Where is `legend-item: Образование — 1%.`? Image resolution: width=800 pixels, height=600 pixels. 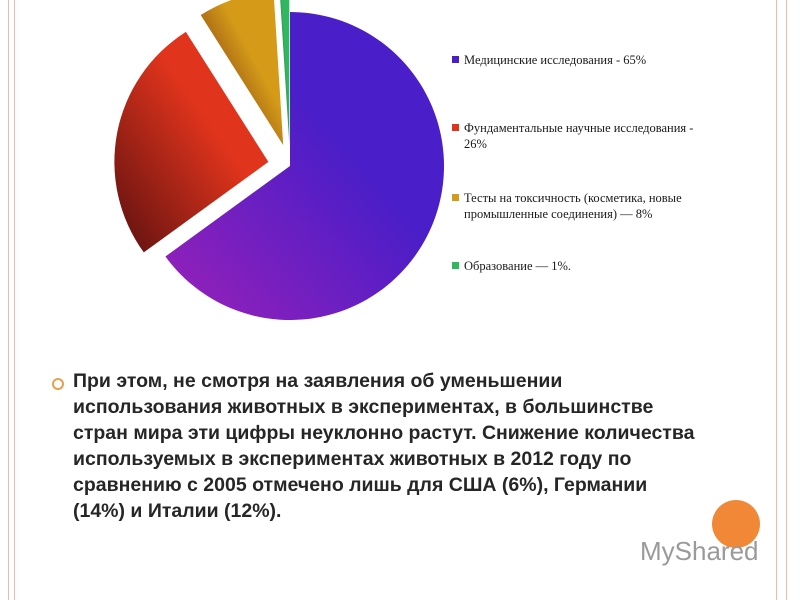
legend-item: Образование — 1%. is located at coordinates (578, 266).